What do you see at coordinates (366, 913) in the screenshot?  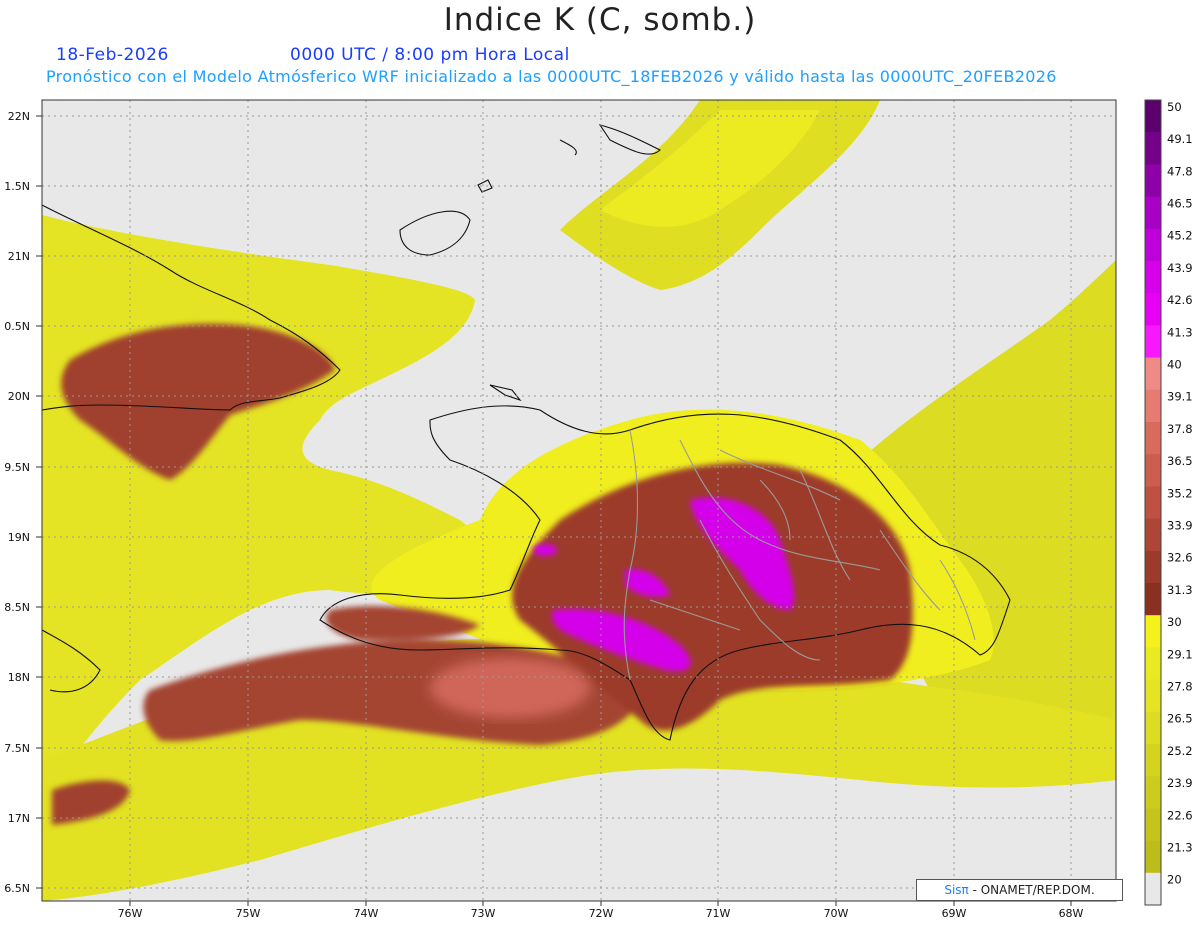 I see `lon-label: 74W` at bounding box center [366, 913].